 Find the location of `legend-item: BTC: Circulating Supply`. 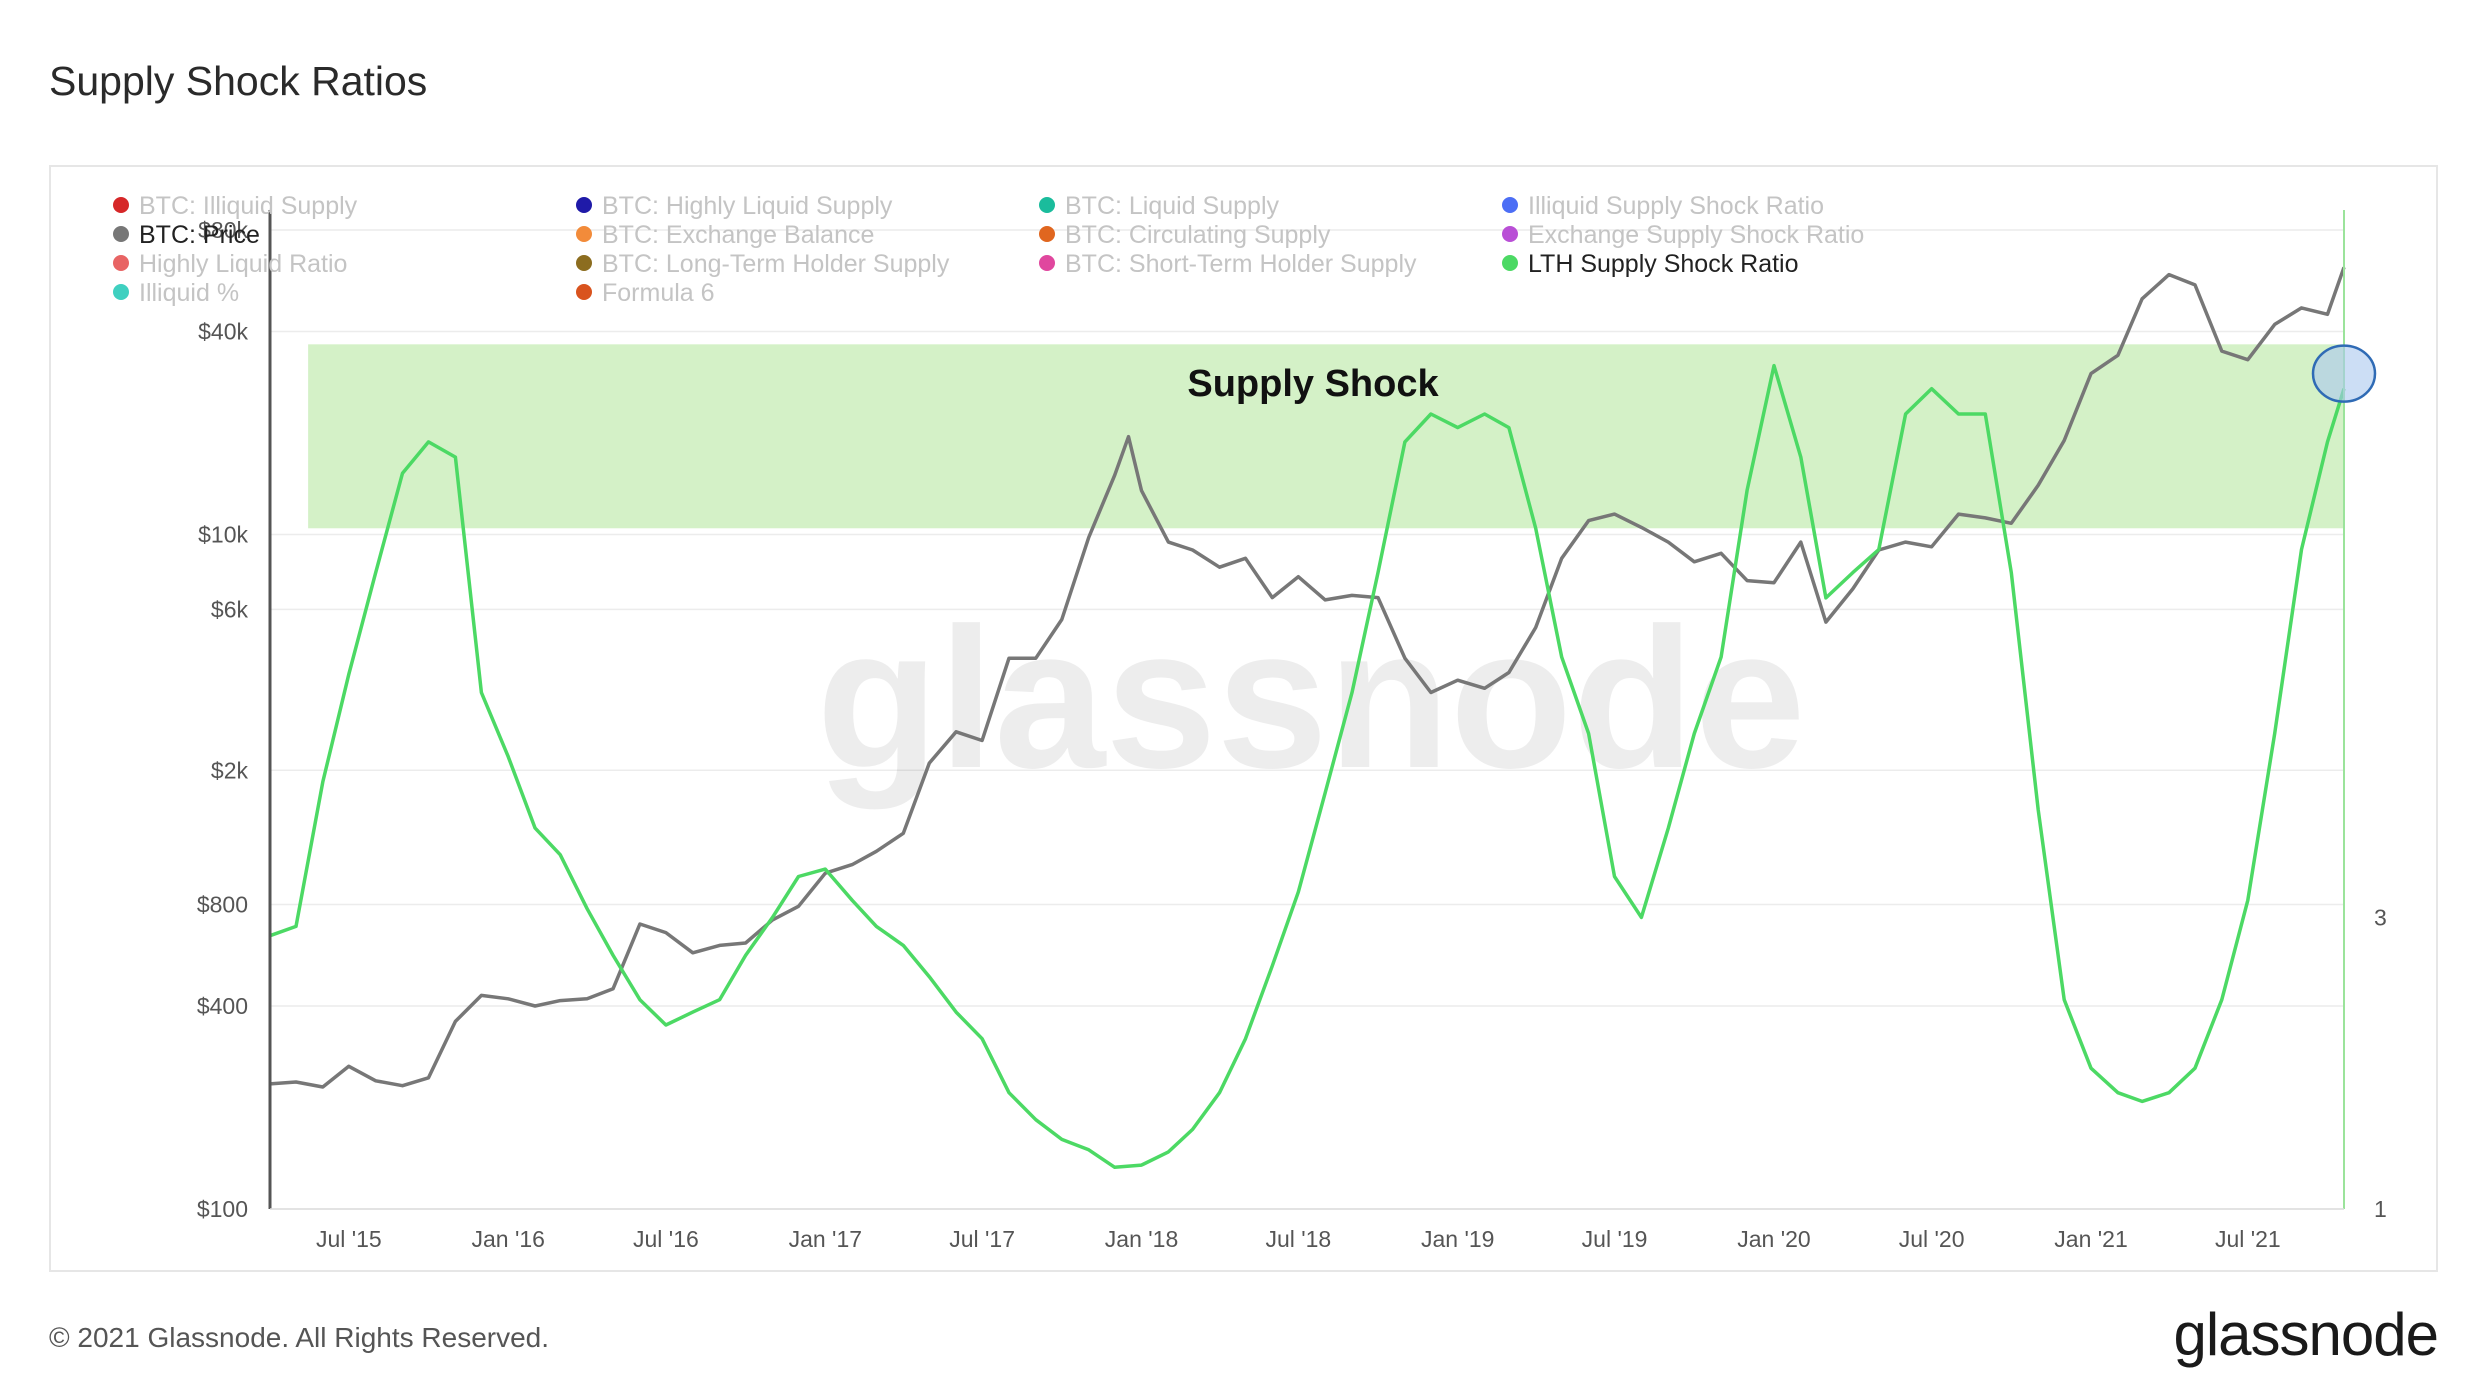

legend-item: BTC: Circulating Supply is located at coordinates (1185, 235).